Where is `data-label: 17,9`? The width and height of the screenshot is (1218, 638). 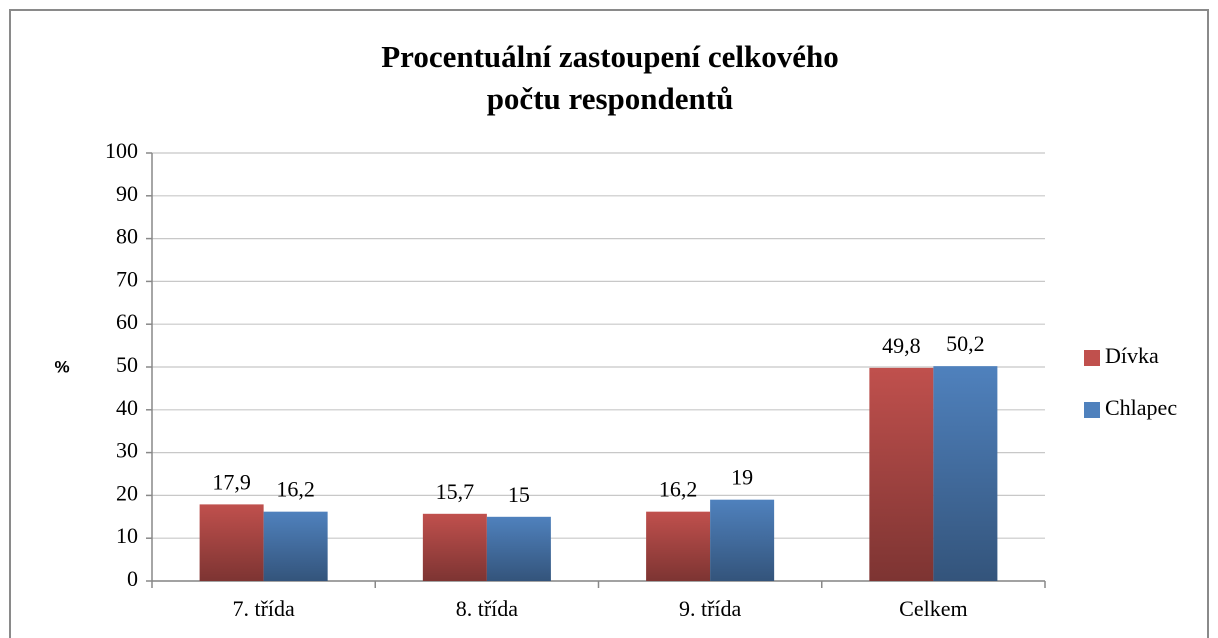
data-label: 17,9 is located at coordinates (231, 481).